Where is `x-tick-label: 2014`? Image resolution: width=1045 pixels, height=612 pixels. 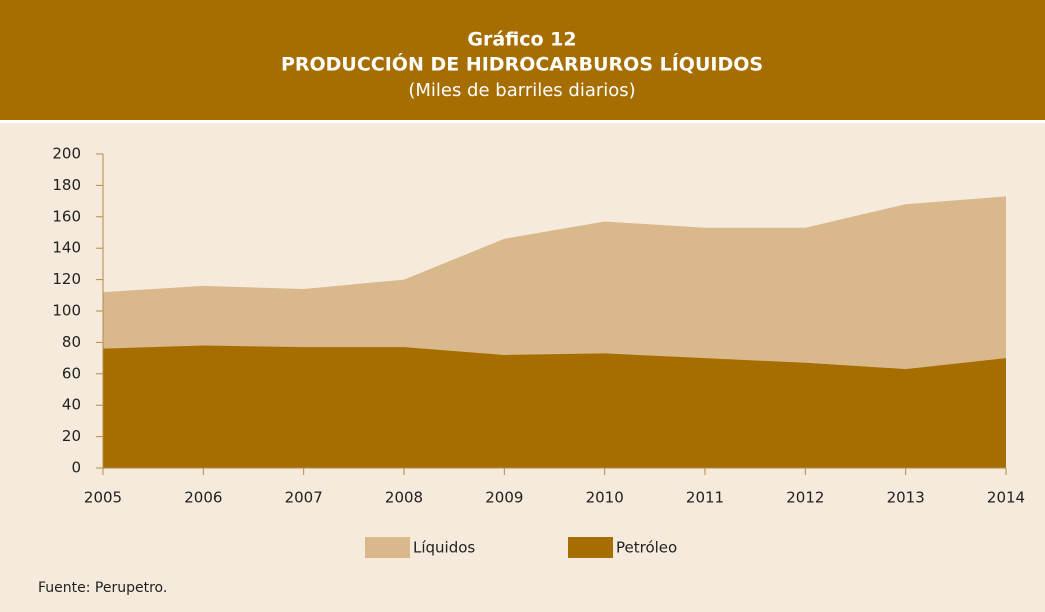 x-tick-label: 2014 is located at coordinates (1006, 498).